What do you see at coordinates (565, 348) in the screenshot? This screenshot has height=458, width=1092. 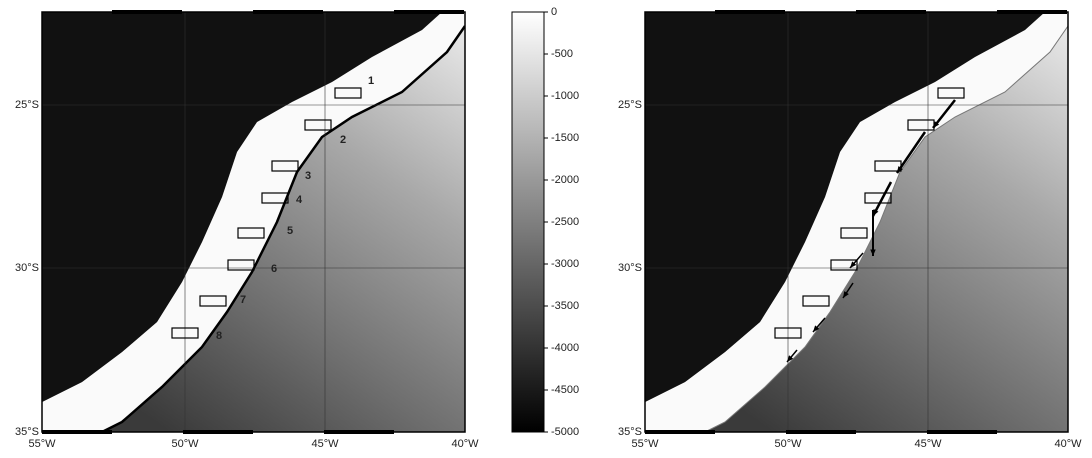 I see `colorbar-label: -4000` at bounding box center [565, 348].